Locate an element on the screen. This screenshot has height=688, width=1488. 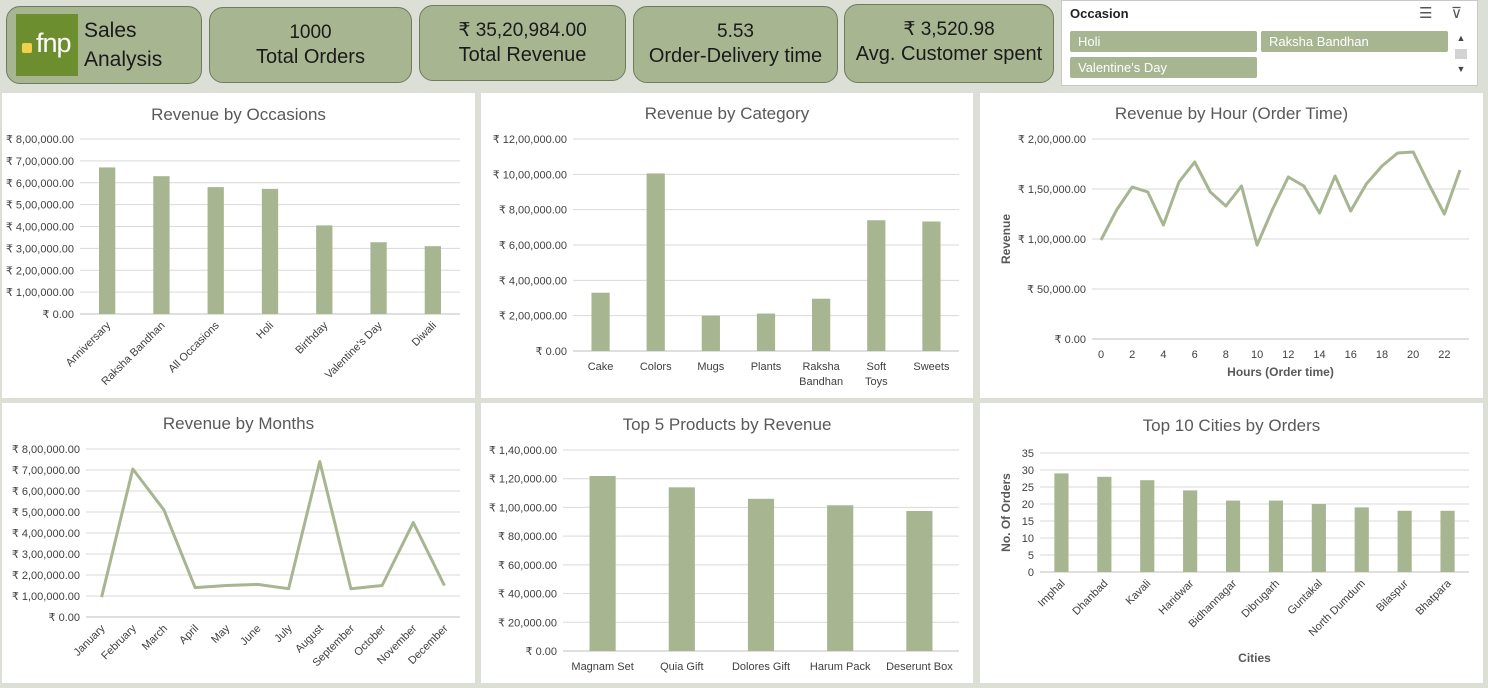
slicer-item-holi: Holi is located at coordinates (1163, 41).